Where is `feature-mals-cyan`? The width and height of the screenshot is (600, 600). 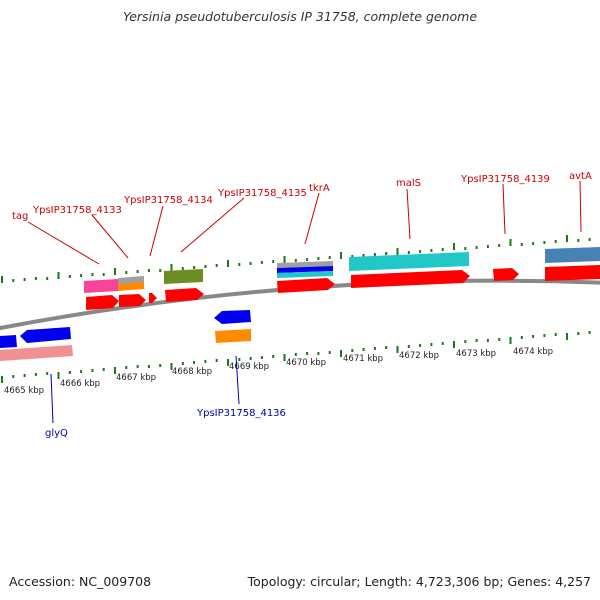 feature-mals-cyan is located at coordinates (409, 261).